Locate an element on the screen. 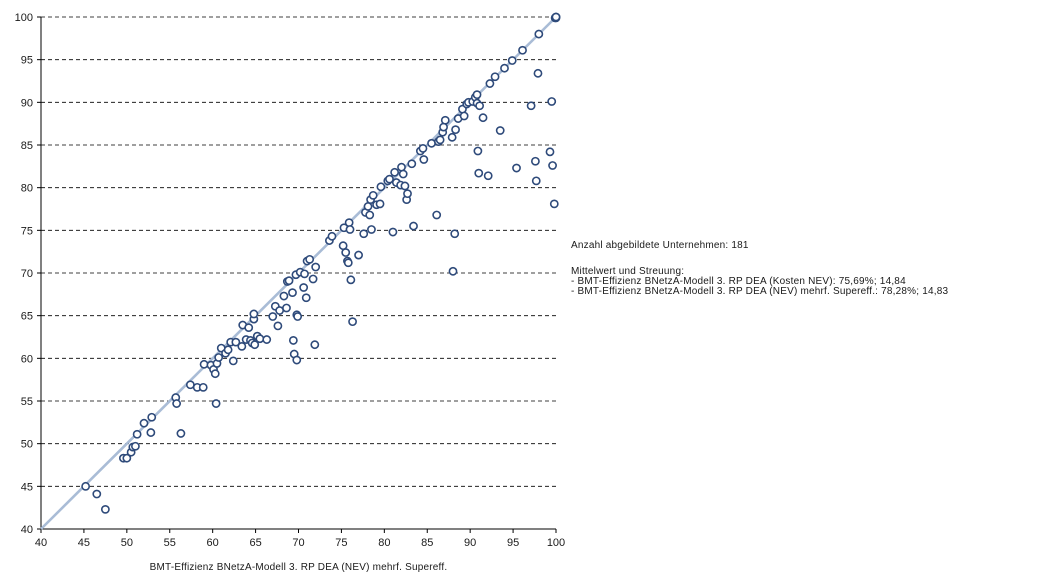 The image size is (1045, 582). x-tick-label-45: 45 is located at coordinates (84, 543).